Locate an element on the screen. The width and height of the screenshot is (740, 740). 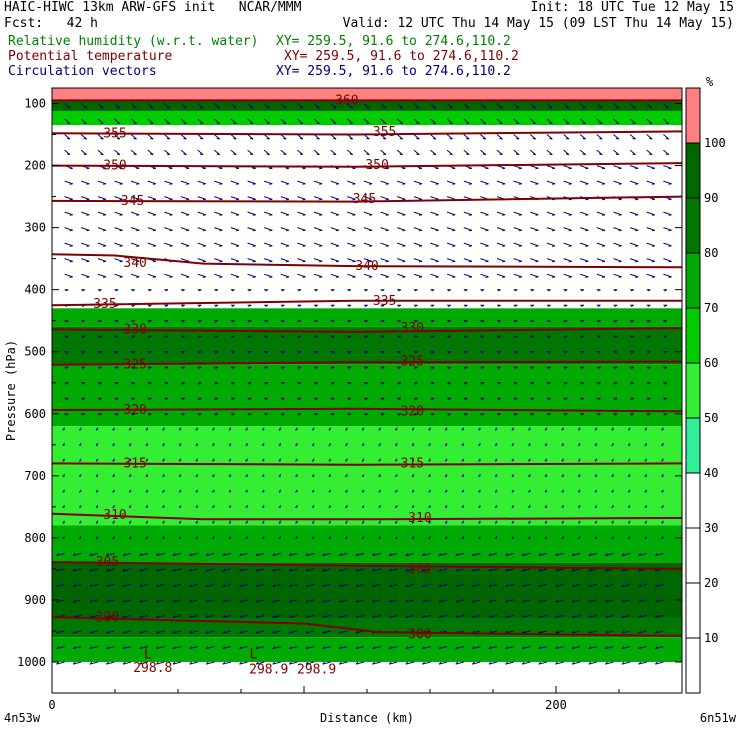
colorbar-label-90: 90 is located at coordinates (711, 198).